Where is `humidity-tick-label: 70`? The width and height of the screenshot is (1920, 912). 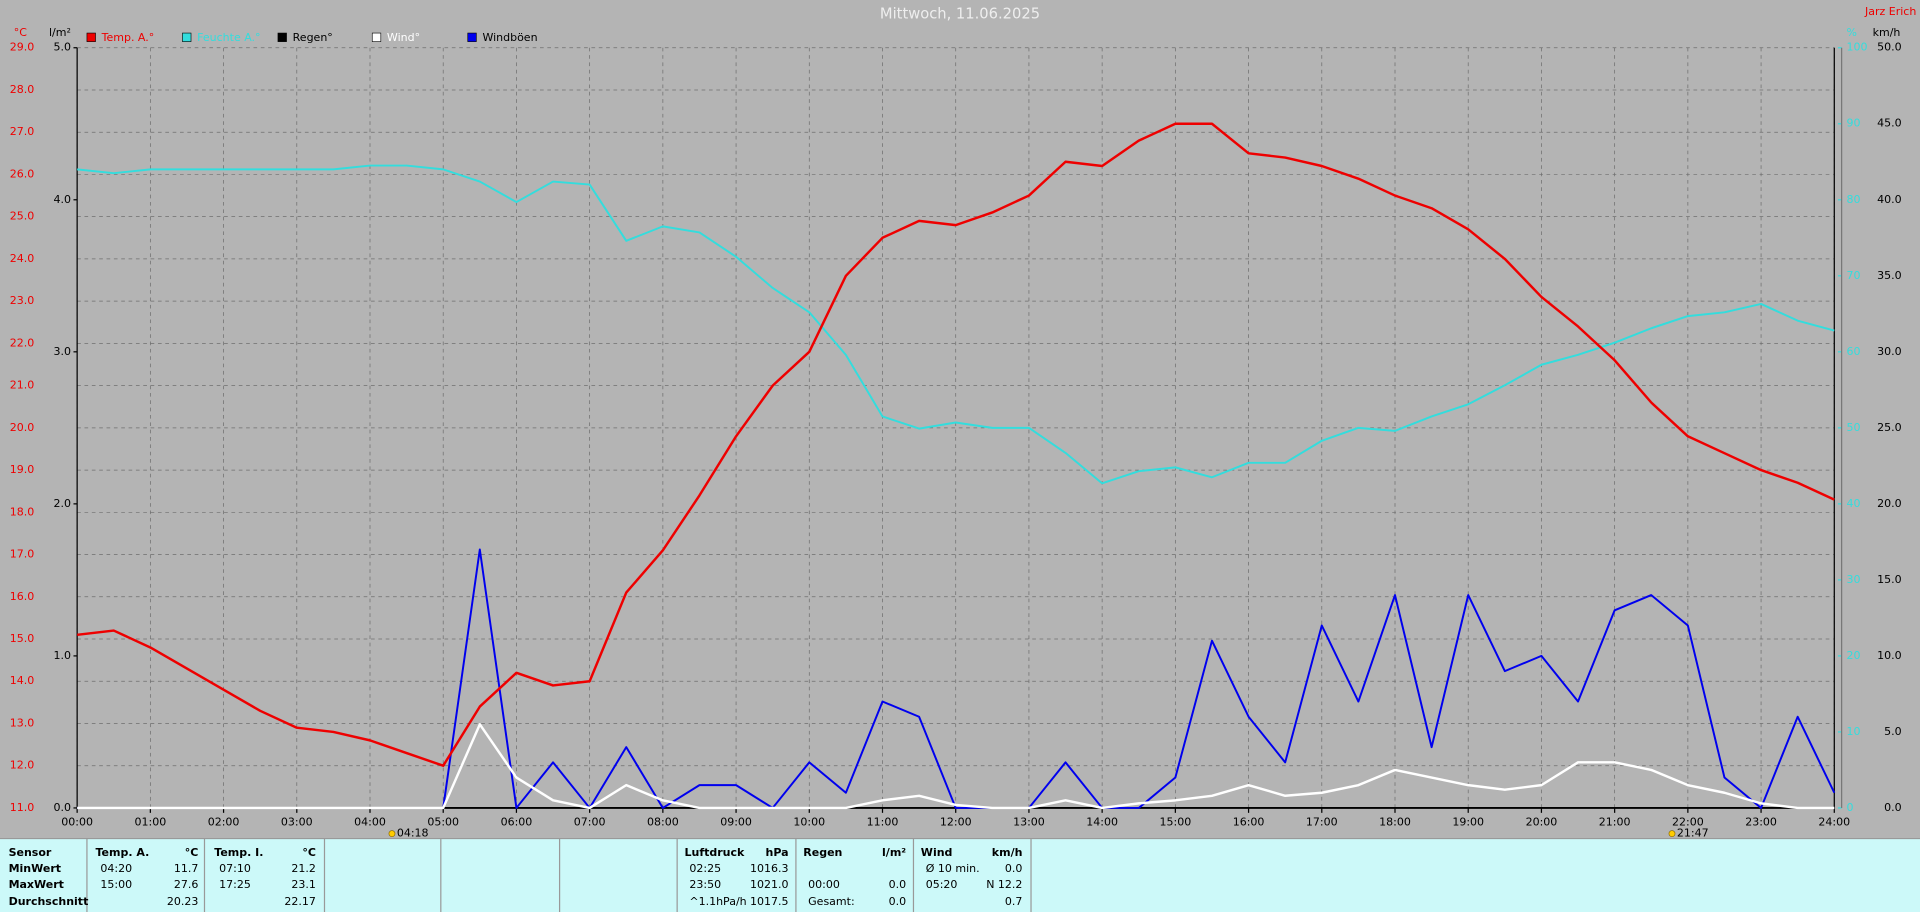
humidity-tick-label: 70 is located at coordinates (1854, 275).